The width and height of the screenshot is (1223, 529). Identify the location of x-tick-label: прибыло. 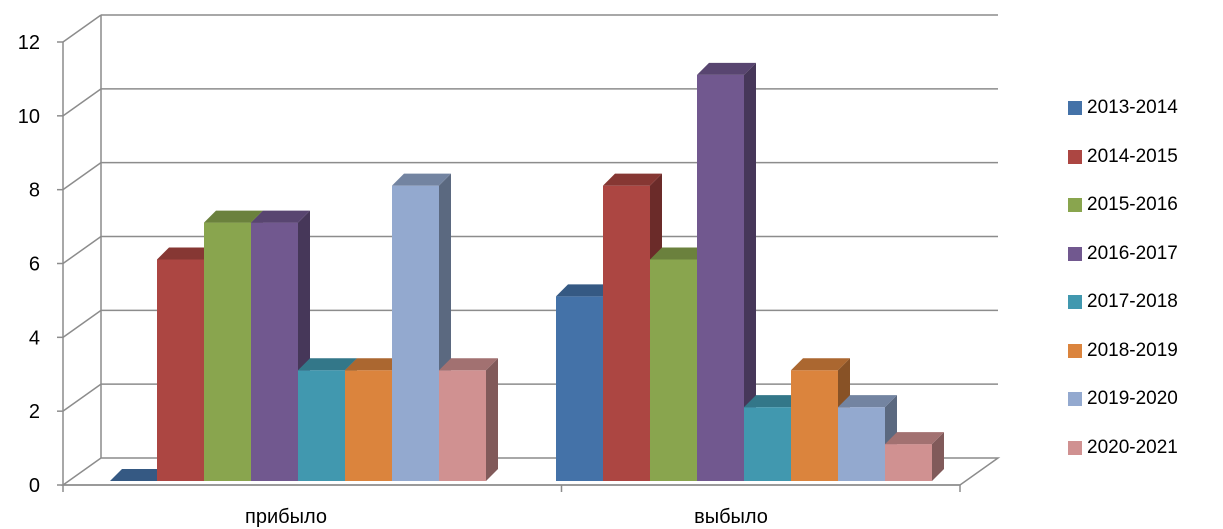
(286, 517).